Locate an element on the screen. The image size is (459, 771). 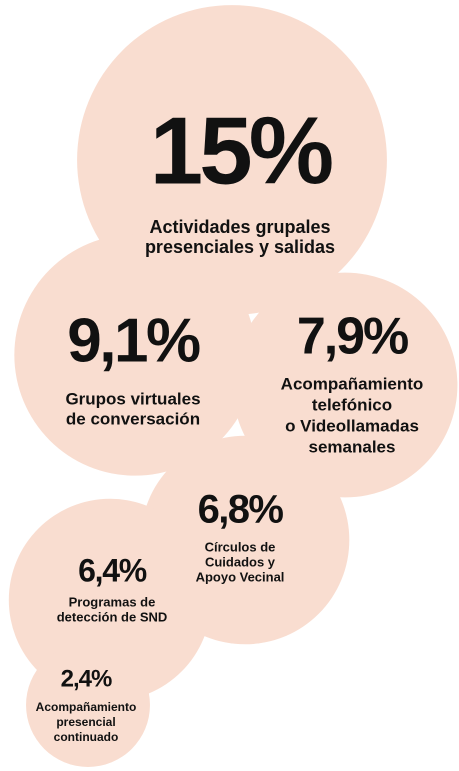
value-label: 6,4% is located at coordinates (112, 570).